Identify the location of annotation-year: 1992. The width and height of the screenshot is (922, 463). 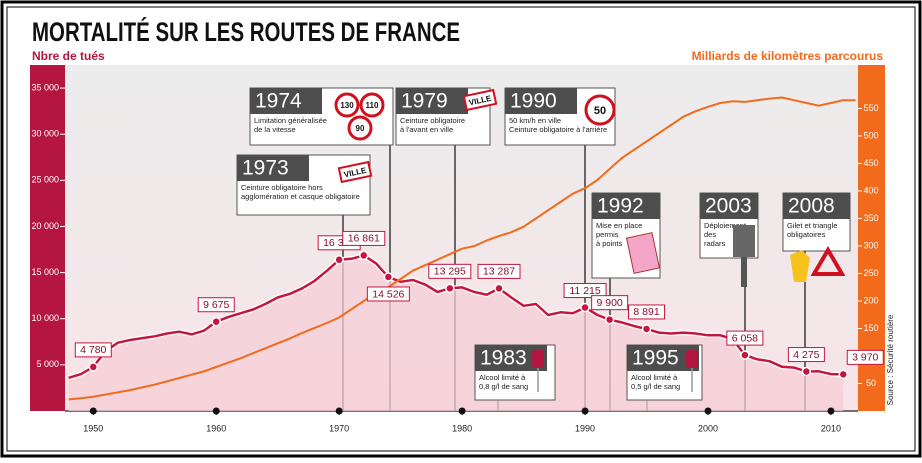
(620, 206).